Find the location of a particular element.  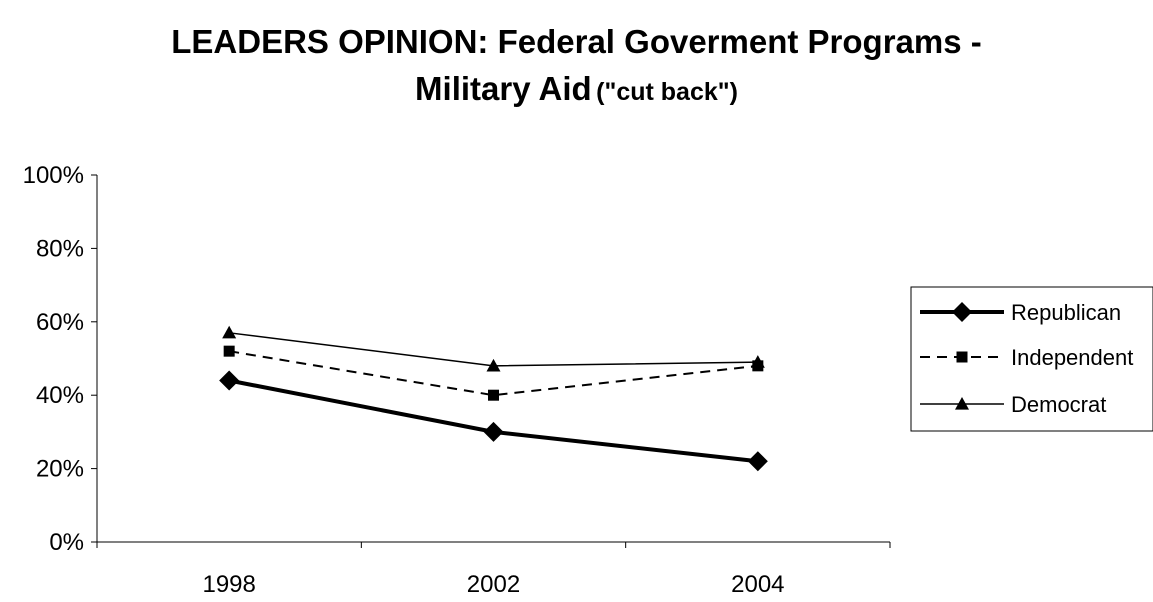

legend-marker-independent is located at coordinates (962, 357).